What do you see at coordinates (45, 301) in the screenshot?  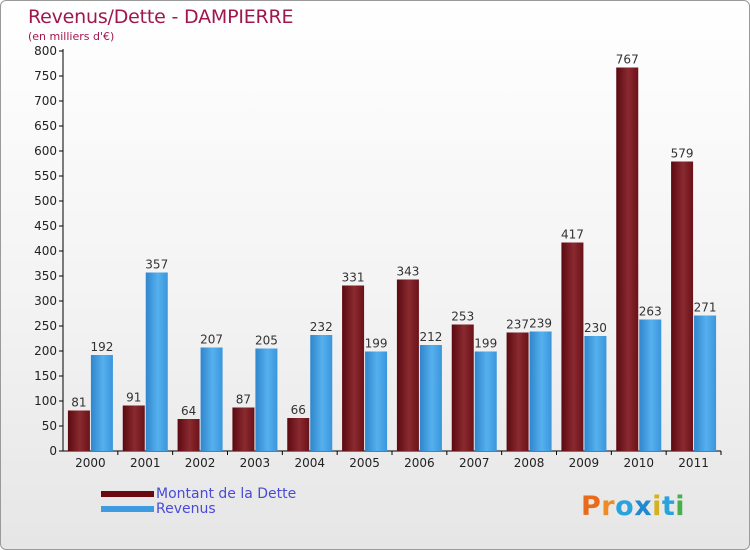 I see `y-tick-label: 300` at bounding box center [45, 301].